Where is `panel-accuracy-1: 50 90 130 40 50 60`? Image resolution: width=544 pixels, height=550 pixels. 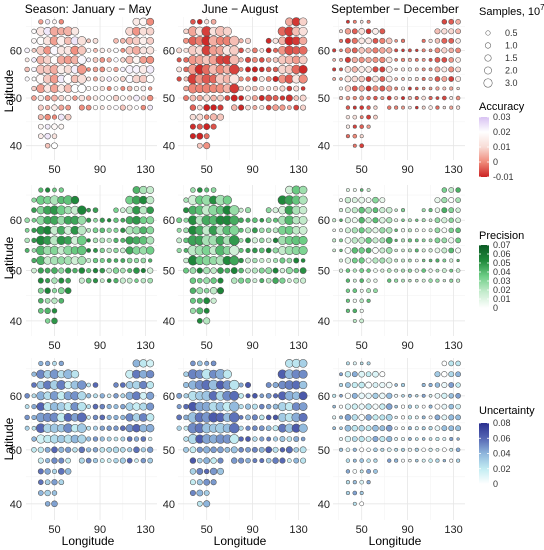 panel-accuracy-1: 50 90 130 40 50 60 is located at coordinates (83, 96).